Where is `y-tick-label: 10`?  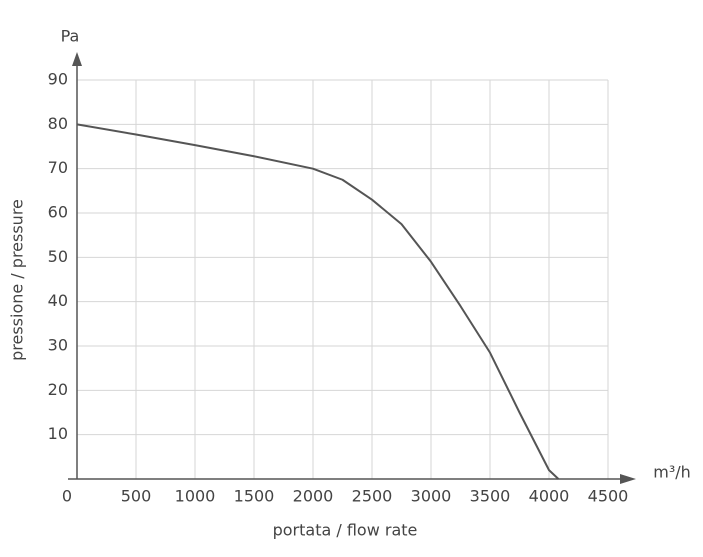
y-tick-label: 10 is located at coordinates (58, 433).